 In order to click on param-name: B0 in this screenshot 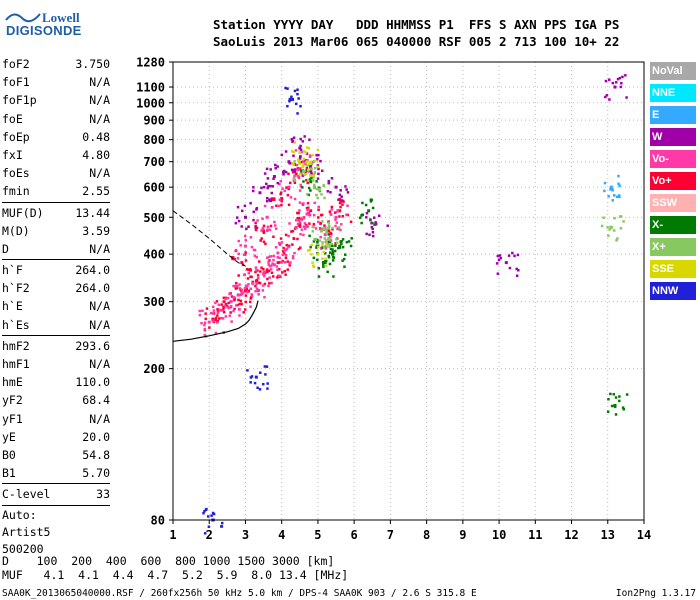, I will do `click(9, 454)`.